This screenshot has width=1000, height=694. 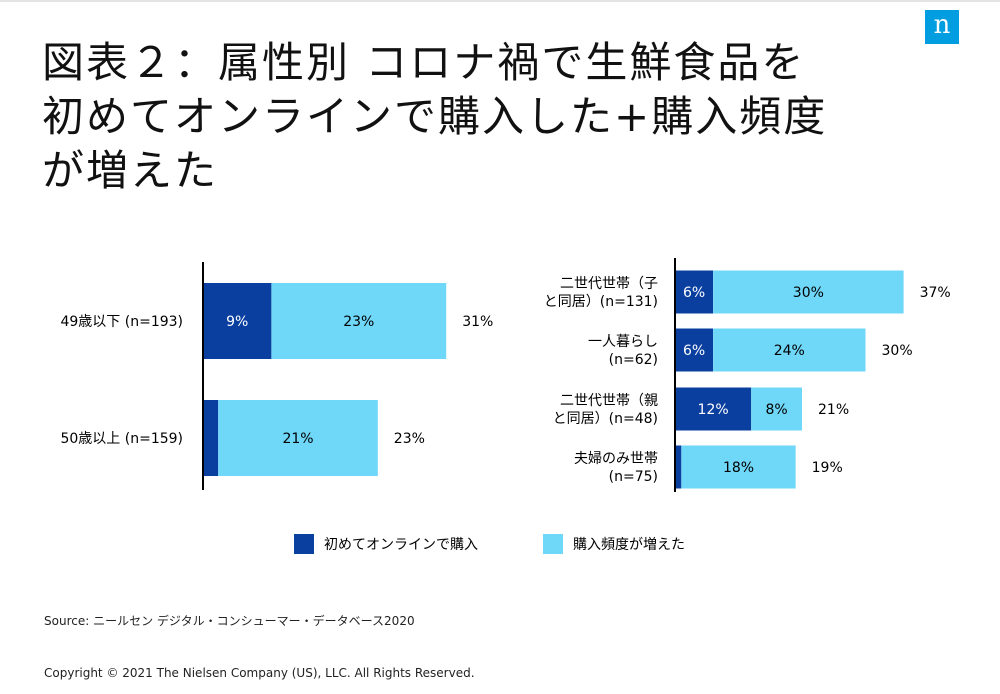 I want to click on household-category-label-2-line-0: 二世代世帯（親, so click(x=609, y=401).